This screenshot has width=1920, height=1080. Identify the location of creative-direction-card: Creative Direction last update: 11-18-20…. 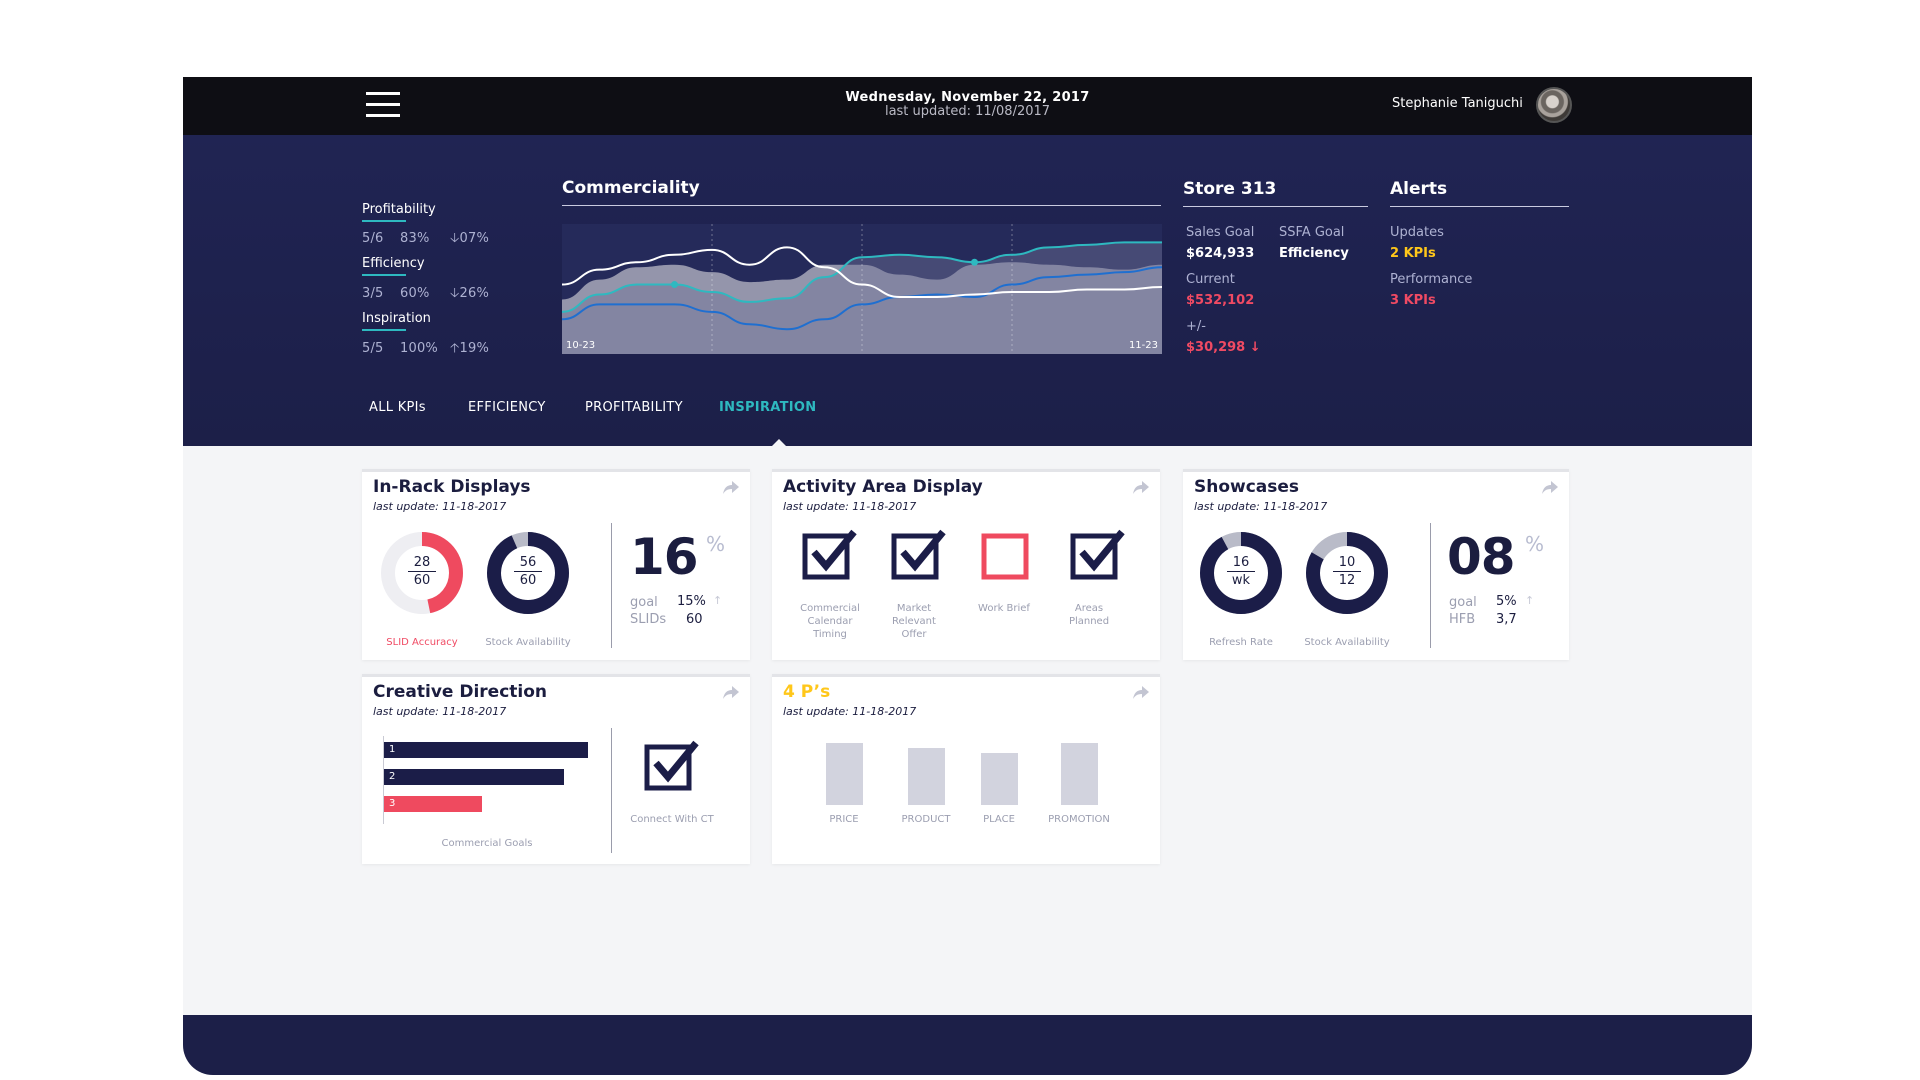
(556, 769).